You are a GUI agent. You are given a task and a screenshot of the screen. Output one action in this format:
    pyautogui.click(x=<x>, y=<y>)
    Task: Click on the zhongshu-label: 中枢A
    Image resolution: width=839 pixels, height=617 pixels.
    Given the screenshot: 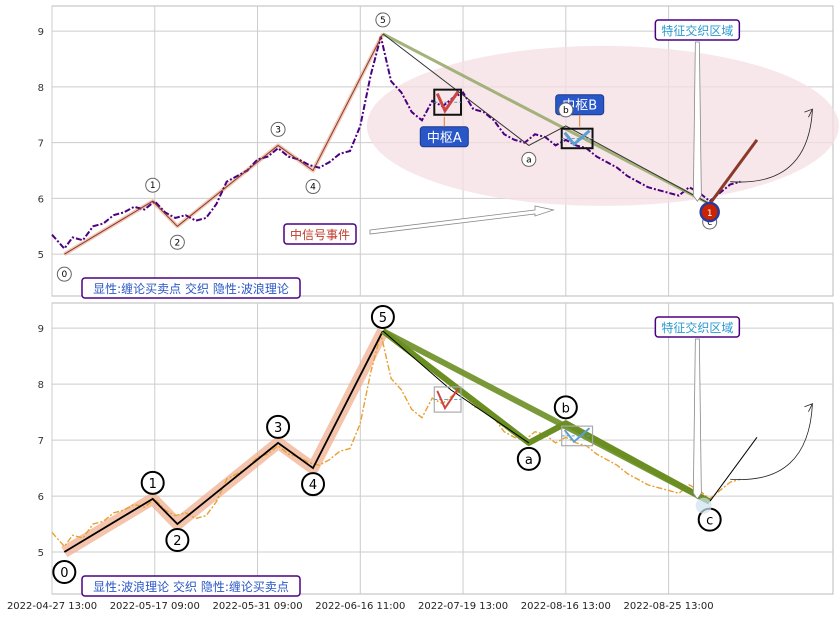 What is the action you would take?
    pyautogui.click(x=444, y=138)
    